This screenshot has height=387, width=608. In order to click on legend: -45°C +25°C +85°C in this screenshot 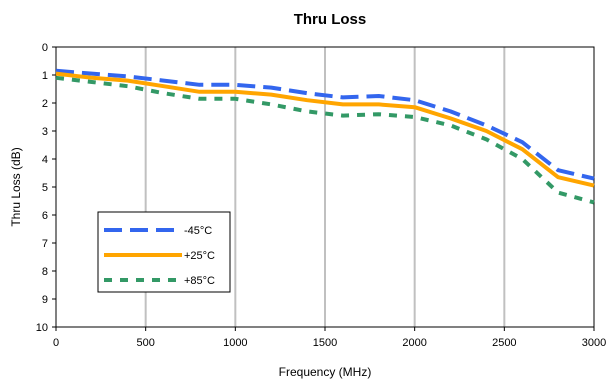, I will do `click(164, 252)`.